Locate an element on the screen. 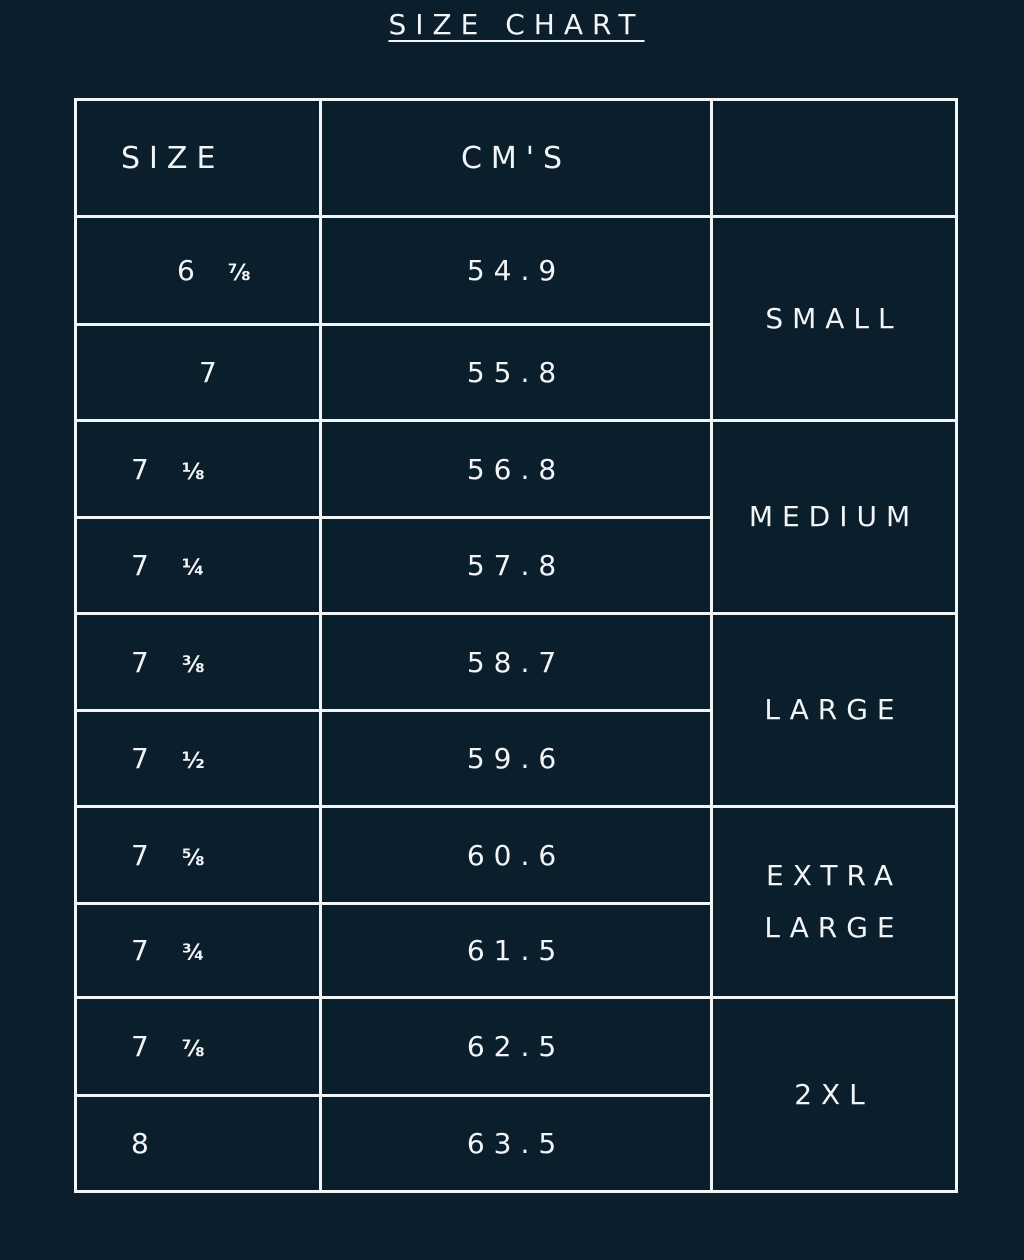 The image size is (1024, 1260). size-fraction: ⅛ is located at coordinates (193, 472).